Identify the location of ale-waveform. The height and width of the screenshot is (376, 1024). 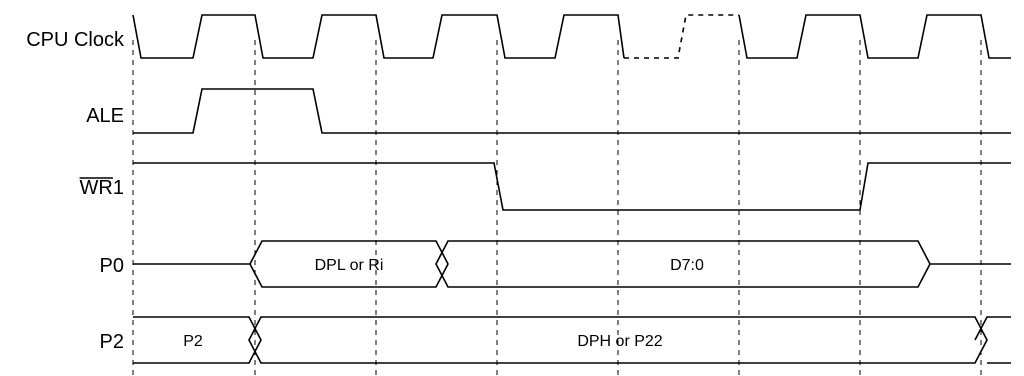
(572, 111).